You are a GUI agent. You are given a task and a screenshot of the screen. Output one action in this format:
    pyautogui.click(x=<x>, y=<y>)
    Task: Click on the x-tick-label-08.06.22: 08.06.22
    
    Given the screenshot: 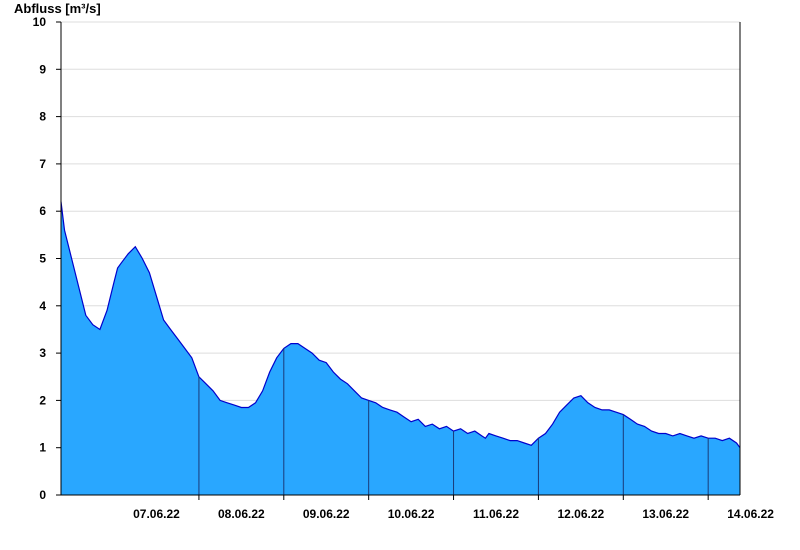 What is the action you would take?
    pyautogui.click(x=241, y=514)
    